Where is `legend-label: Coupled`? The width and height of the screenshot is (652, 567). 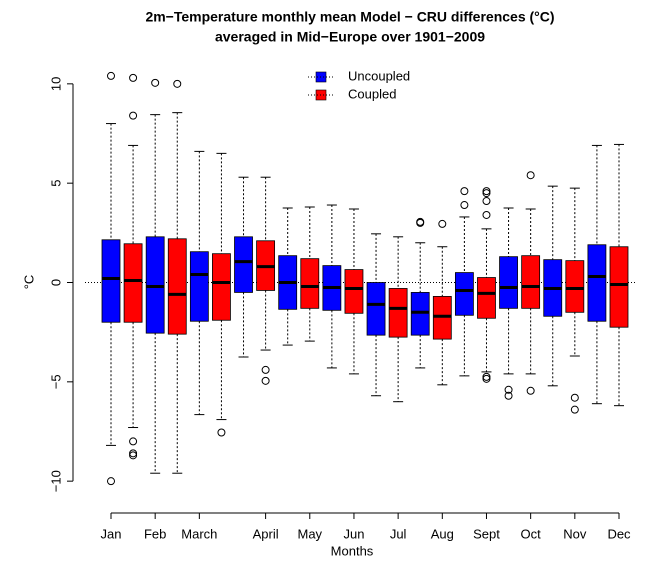
legend-label: Coupled is located at coordinates (372, 93).